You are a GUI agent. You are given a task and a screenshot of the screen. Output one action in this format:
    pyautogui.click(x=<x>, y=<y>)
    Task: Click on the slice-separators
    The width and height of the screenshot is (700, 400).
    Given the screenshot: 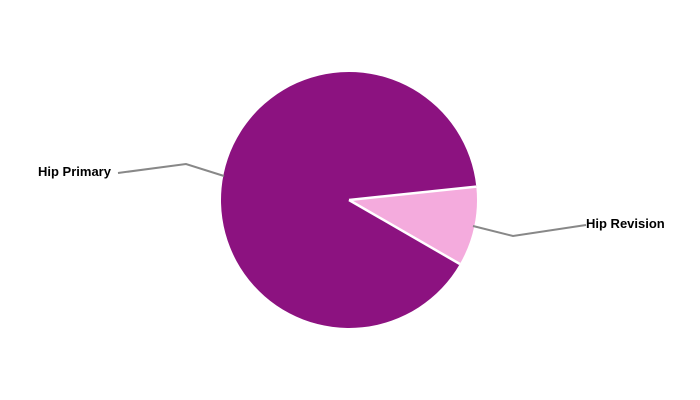 What is the action you would take?
    pyautogui.click(x=412, y=225)
    